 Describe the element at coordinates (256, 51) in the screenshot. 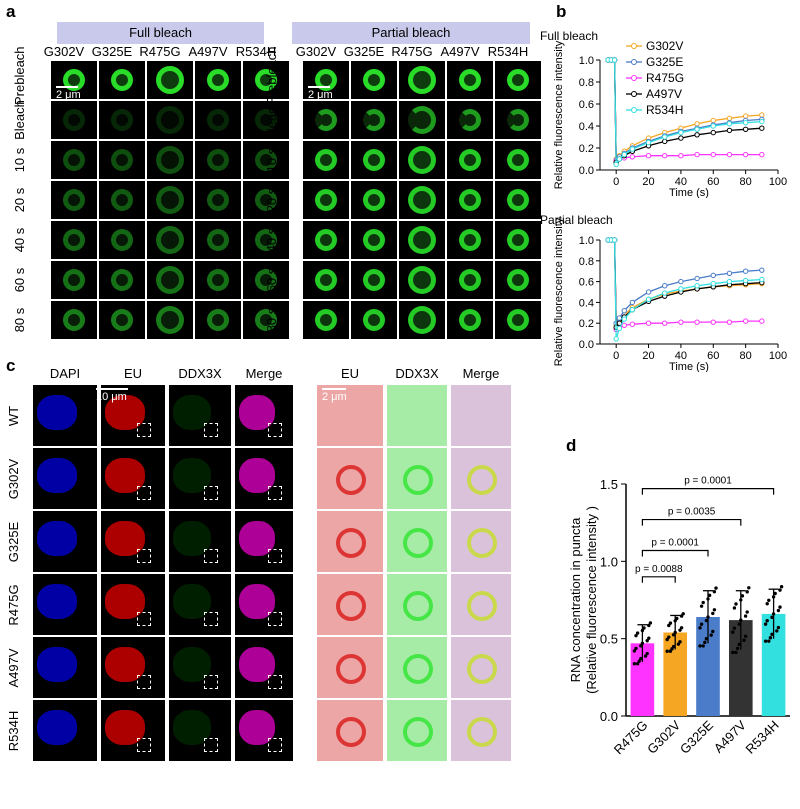

I see `column-header-r534h: R534H` at that location.